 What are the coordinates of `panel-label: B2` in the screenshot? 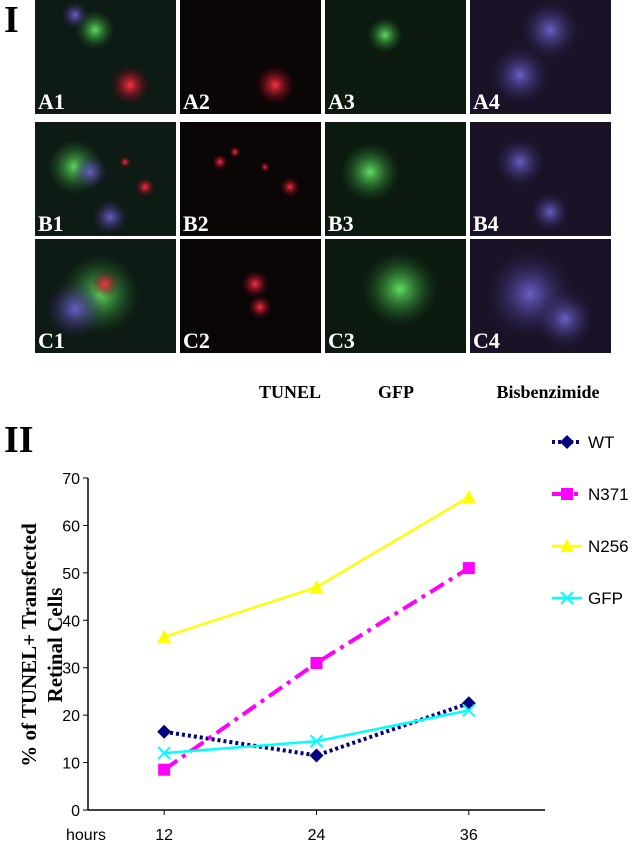 It's located at (196, 223).